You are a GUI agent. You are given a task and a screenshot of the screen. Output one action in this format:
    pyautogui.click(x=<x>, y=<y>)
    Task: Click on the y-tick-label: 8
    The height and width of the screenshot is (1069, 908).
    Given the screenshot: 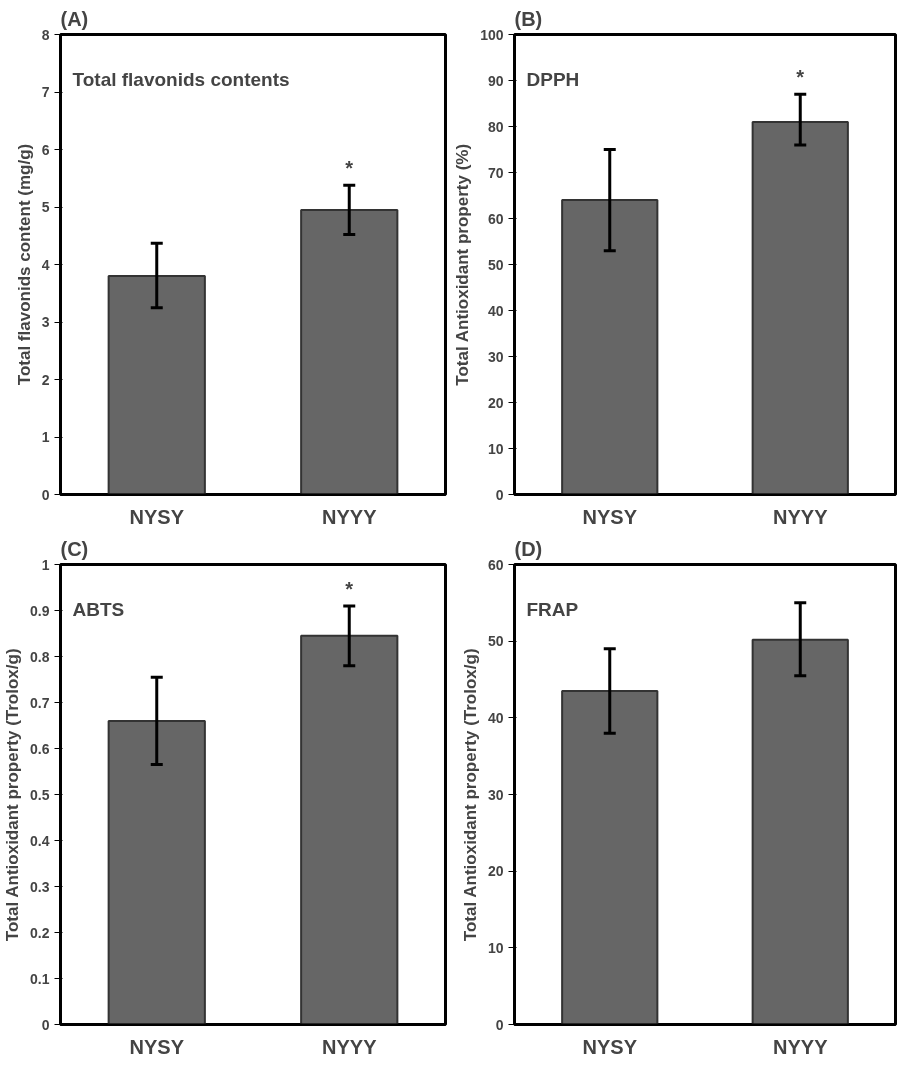 What is the action you would take?
    pyautogui.click(x=45, y=34)
    